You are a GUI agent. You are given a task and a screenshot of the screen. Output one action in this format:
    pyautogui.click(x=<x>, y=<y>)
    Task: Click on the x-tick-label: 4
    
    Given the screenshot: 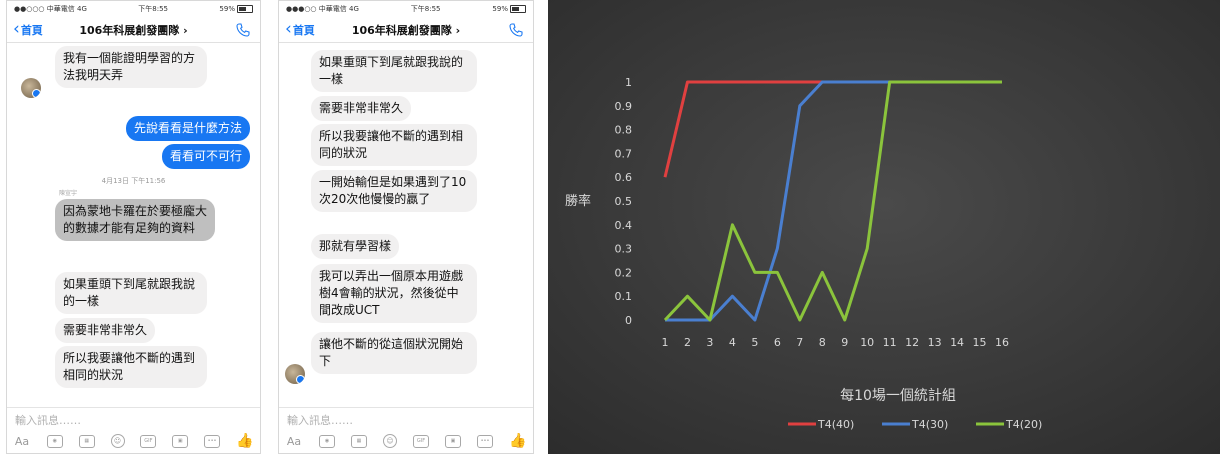 What is the action you would take?
    pyautogui.click(x=732, y=342)
    